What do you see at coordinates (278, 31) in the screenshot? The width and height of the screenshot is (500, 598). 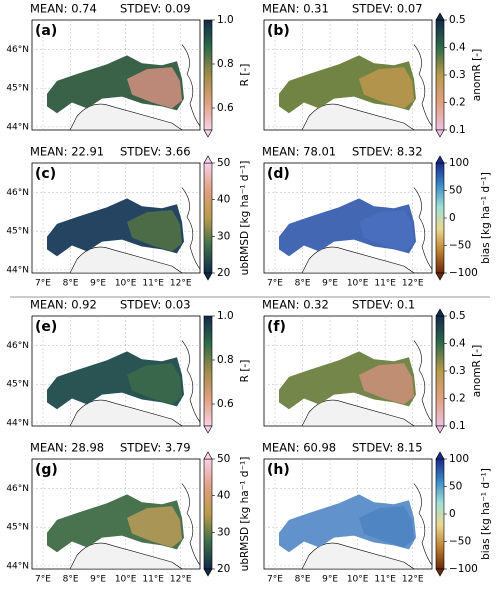 I see `panel-label: (b)` at bounding box center [278, 31].